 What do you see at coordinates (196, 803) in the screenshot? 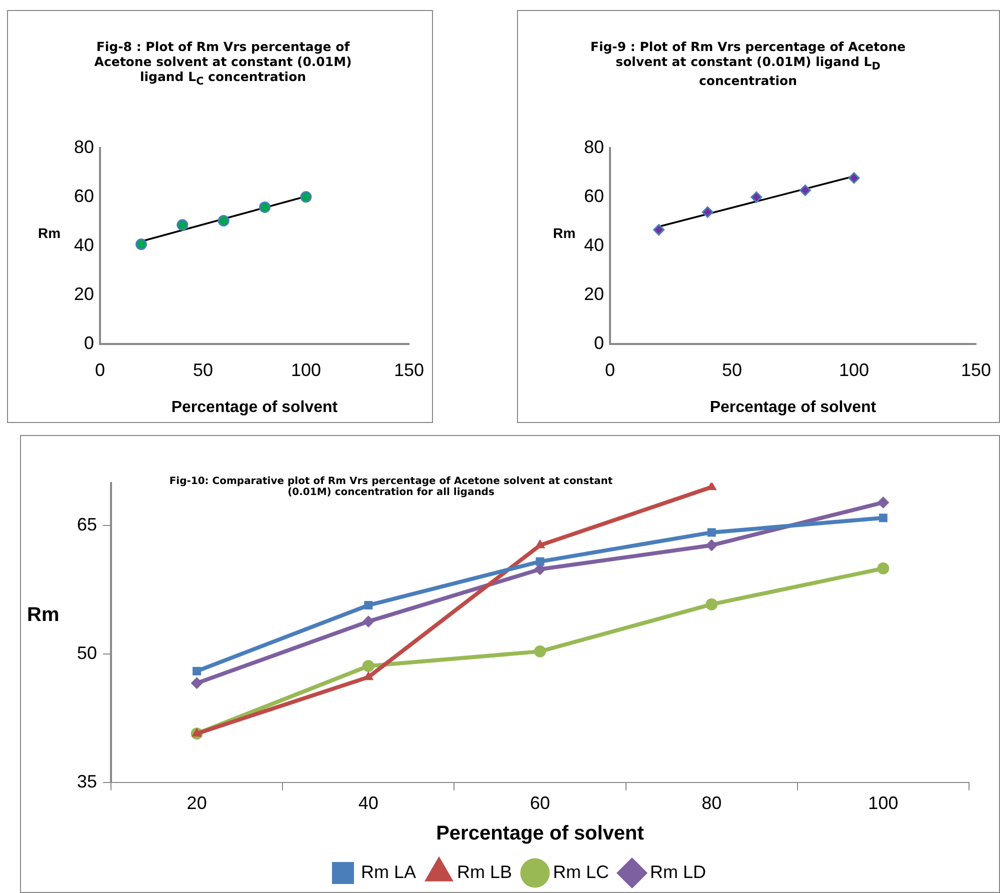
I see `x-tick-label: 20` at bounding box center [196, 803].